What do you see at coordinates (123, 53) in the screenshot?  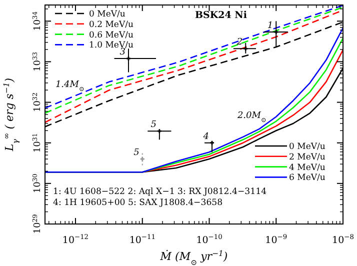 I see `annotation: 3` at bounding box center [123, 53].